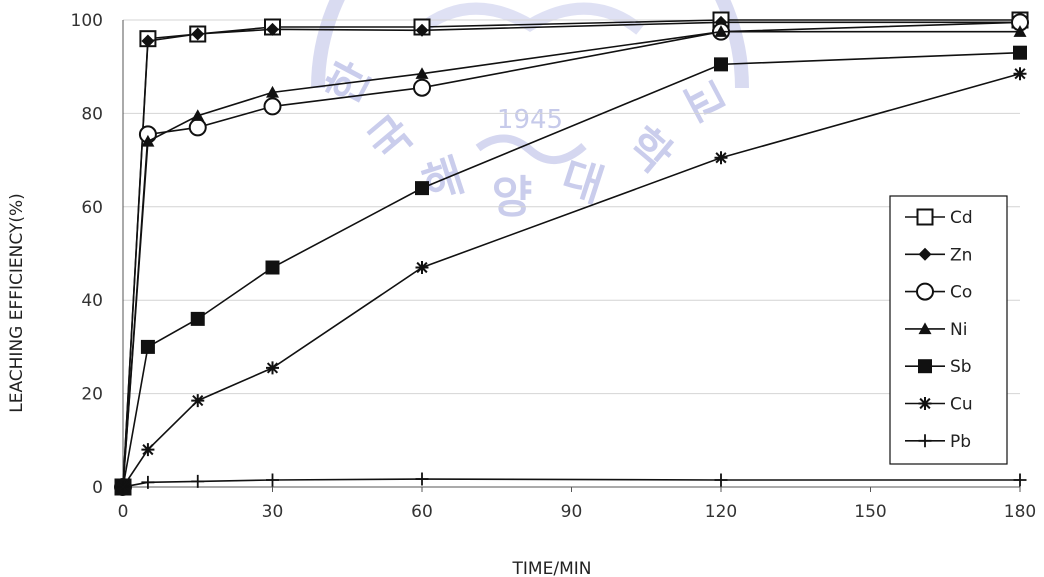 Image resolution: width=1044 pixels, height=577 pixels. I want to click on x-tick-label: 0, so click(123, 512).